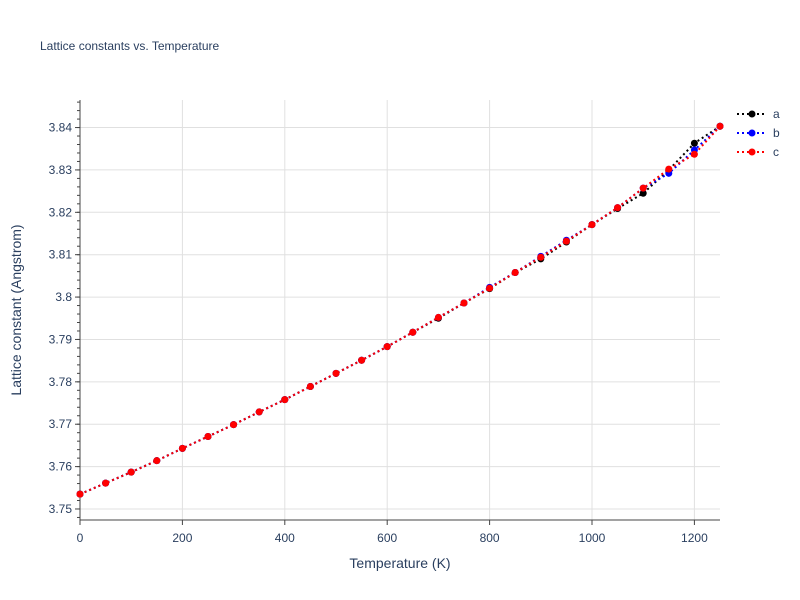 This screenshot has height=600, width=800. I want to click on legend-item-c: c, so click(758, 152).